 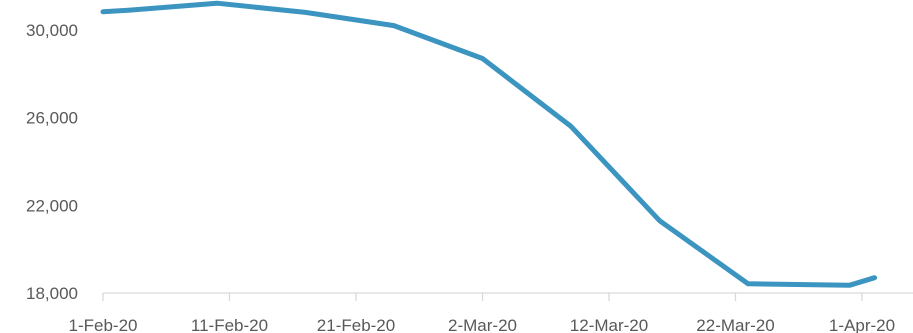 What do you see at coordinates (52, 293) in the screenshot?
I see `y-tick-label: 18,000` at bounding box center [52, 293].